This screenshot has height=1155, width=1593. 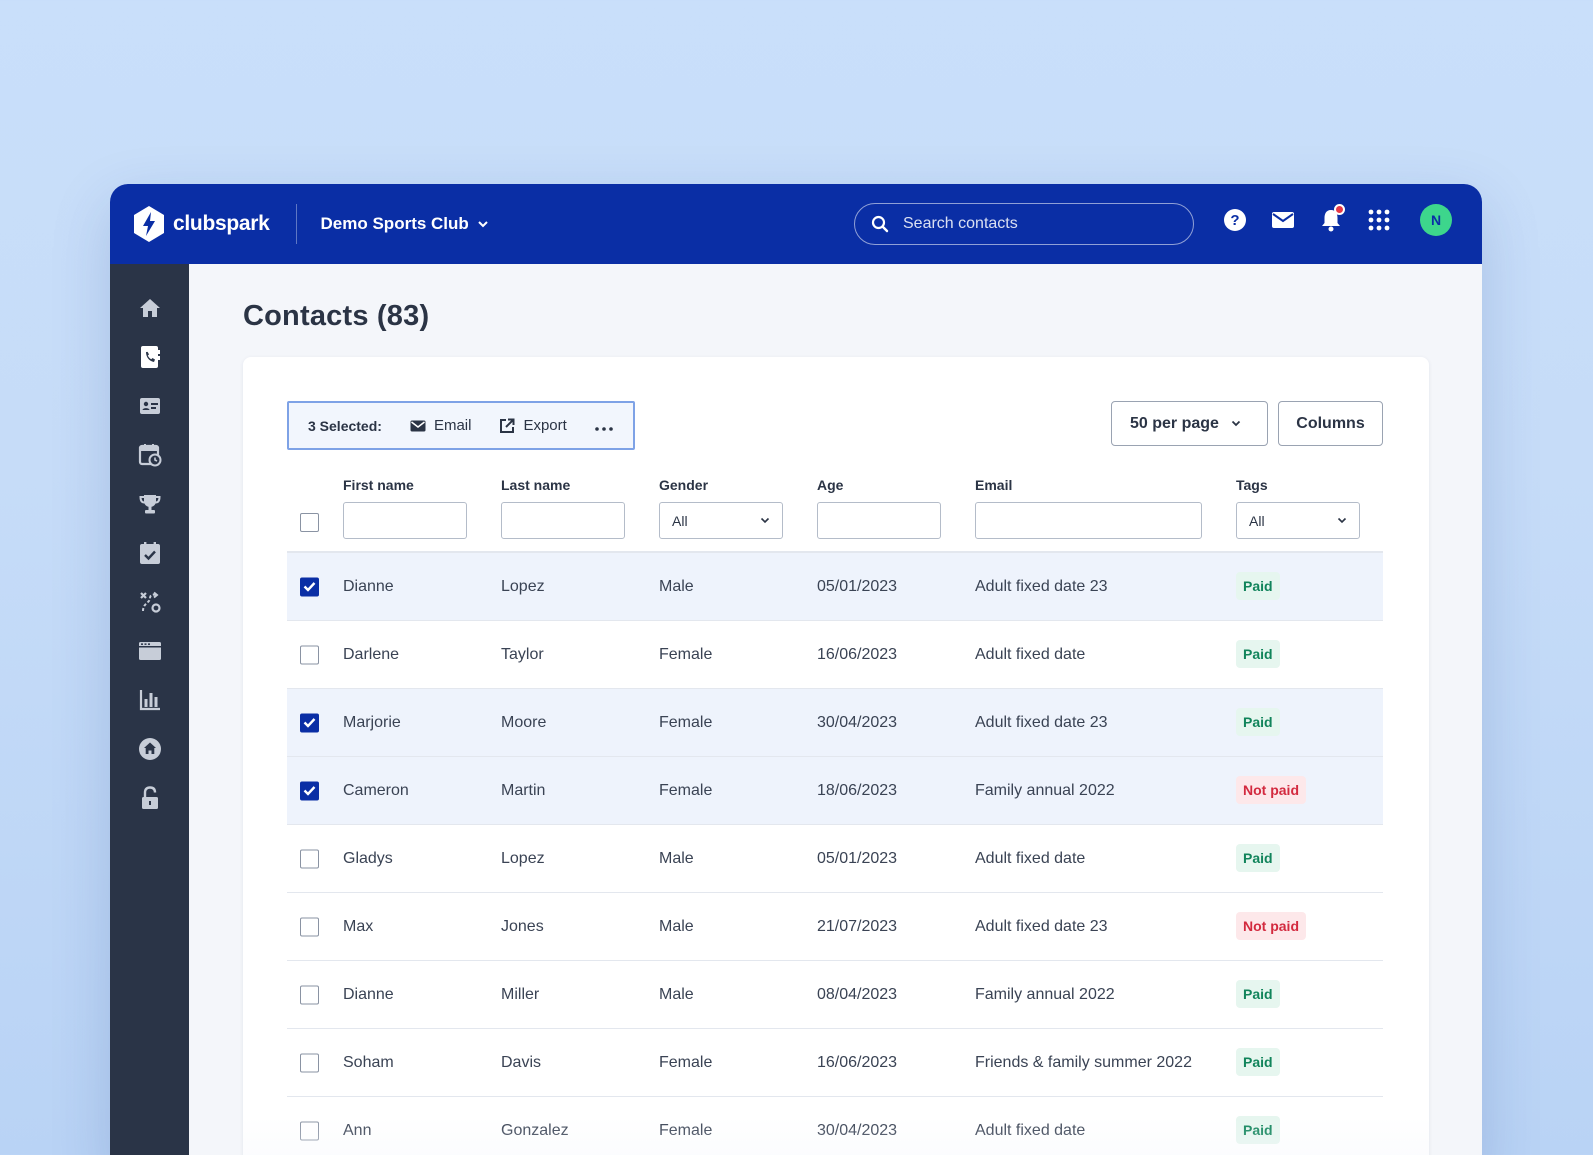 I want to click on last-name-cell: Jones, so click(x=522, y=926).